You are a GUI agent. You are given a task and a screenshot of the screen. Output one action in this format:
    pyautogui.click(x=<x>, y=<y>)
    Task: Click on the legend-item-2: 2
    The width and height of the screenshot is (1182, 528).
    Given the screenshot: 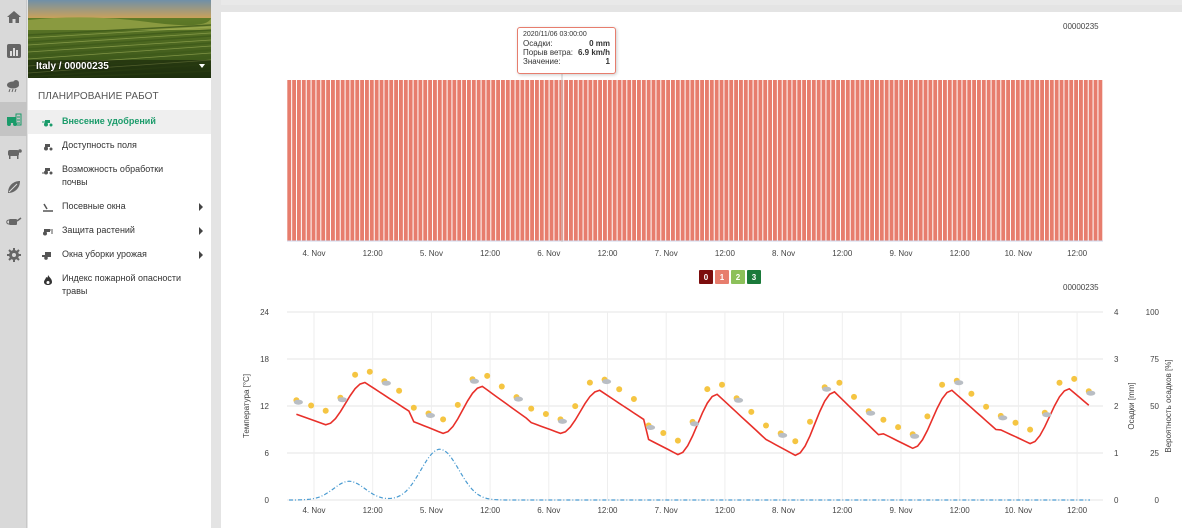 What is the action you would take?
    pyautogui.click(x=738, y=277)
    